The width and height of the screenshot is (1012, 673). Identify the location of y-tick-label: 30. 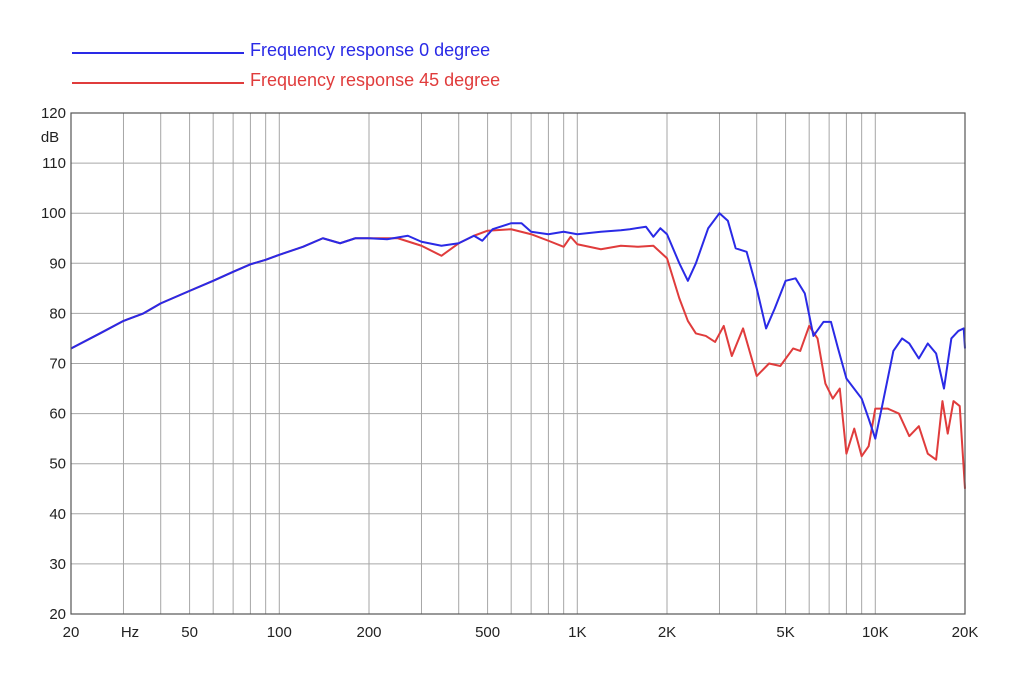
(57, 564).